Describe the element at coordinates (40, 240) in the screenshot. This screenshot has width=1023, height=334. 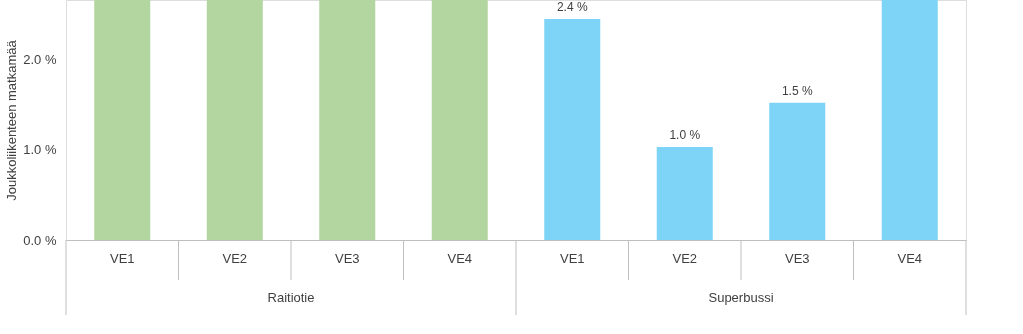
I see `y-tick-label: 0.0 %` at that location.